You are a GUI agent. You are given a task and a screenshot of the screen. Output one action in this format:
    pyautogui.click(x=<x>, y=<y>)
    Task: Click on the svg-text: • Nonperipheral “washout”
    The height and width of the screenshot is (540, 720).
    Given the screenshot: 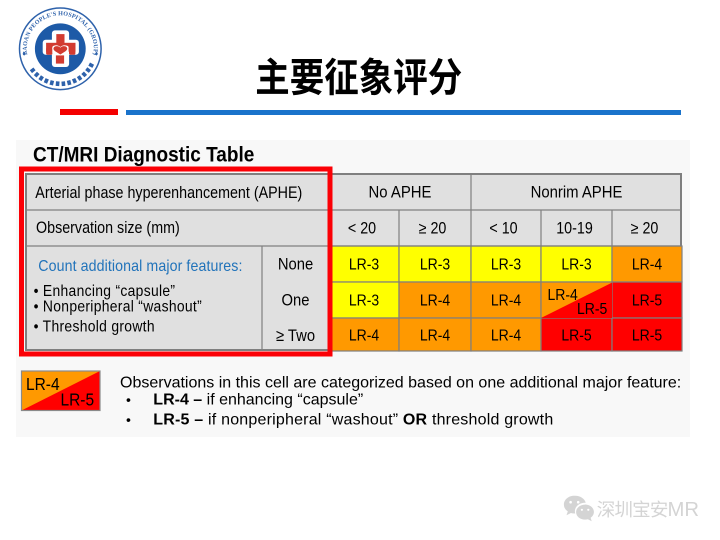 What is the action you would take?
    pyautogui.click(x=118, y=307)
    